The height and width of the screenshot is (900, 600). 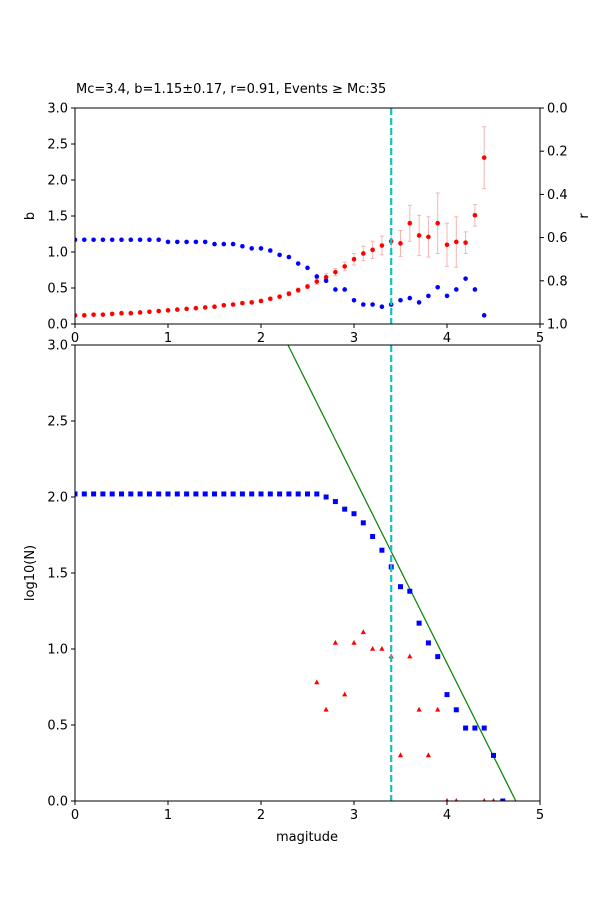 What do you see at coordinates (57, 325) in the screenshot?
I see `y-tick-label: 0.0` at bounding box center [57, 325].